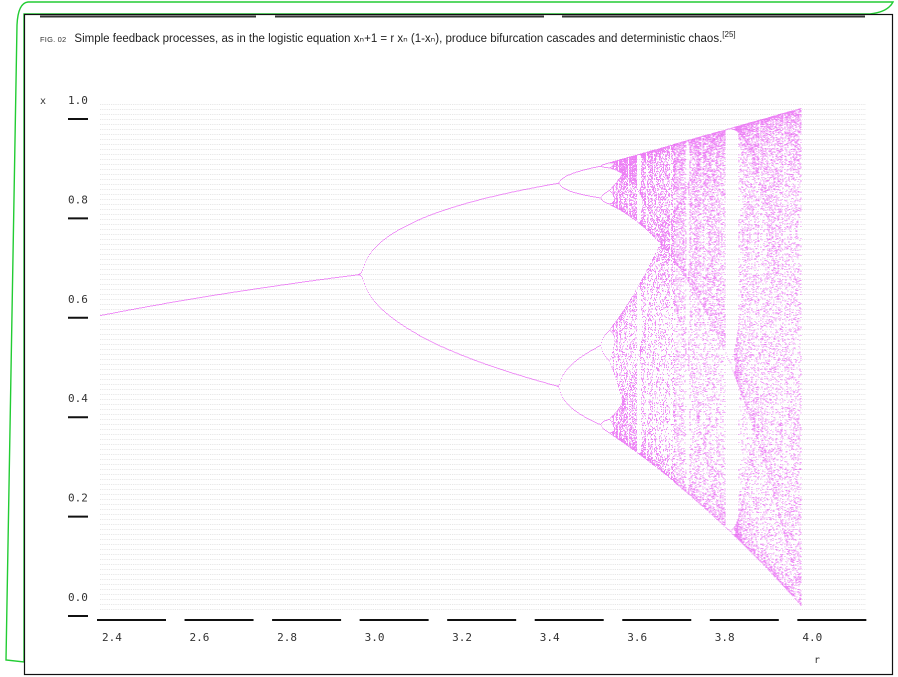  What do you see at coordinates (78, 100) in the screenshot?
I see `y-tick-label: 1.0` at bounding box center [78, 100].